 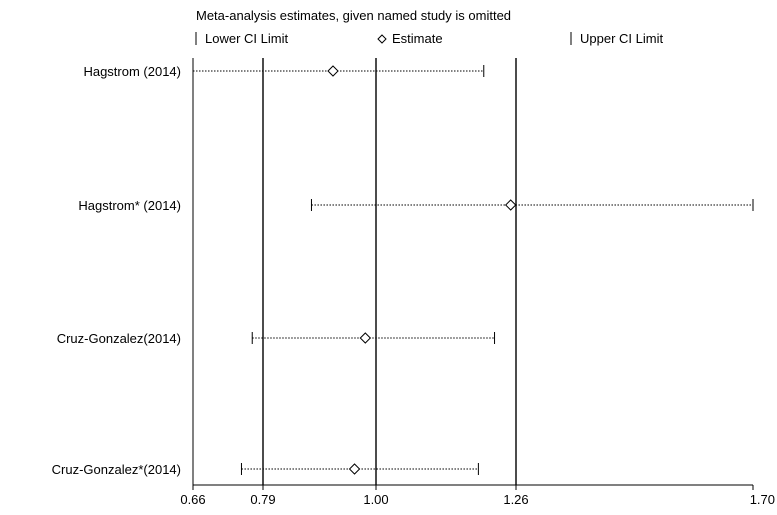 What do you see at coordinates (762, 499) in the screenshot?
I see `x-tick-label: 1.70` at bounding box center [762, 499].